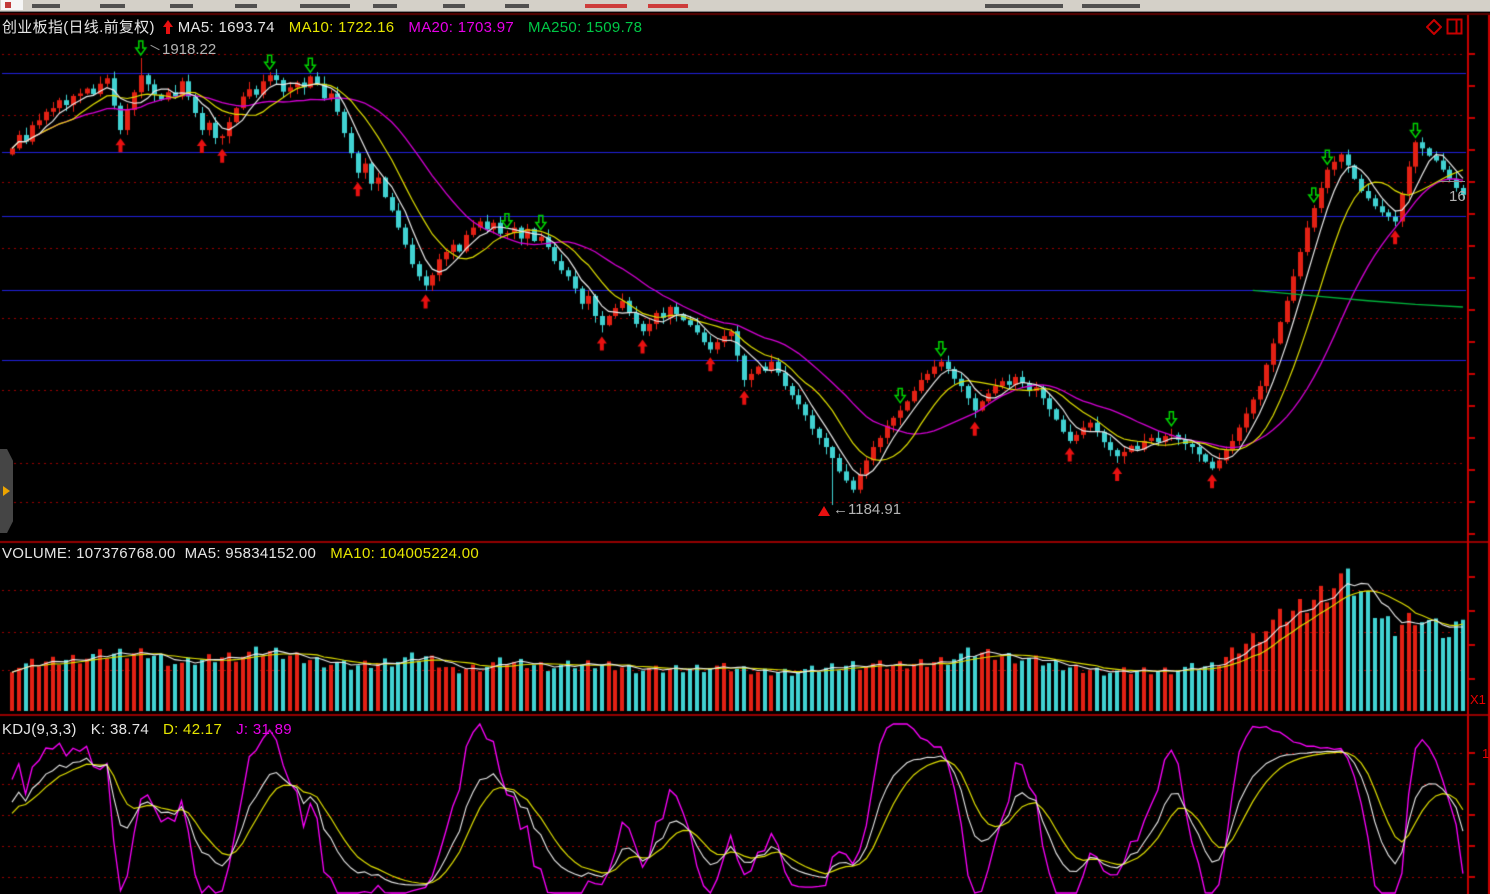 This screenshot has height=894, width=1490. Describe the element at coordinates (264, 729) in the screenshot. I see `kdj-j-value: J: 31.89` at that location.